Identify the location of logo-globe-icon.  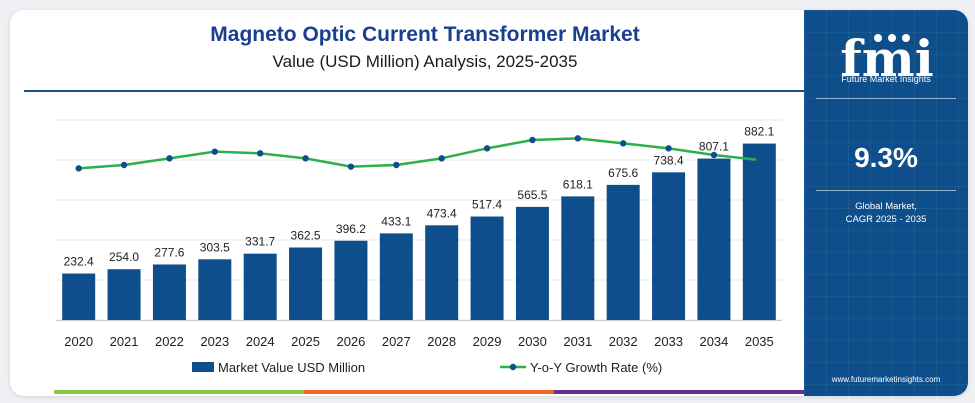
(892, 38).